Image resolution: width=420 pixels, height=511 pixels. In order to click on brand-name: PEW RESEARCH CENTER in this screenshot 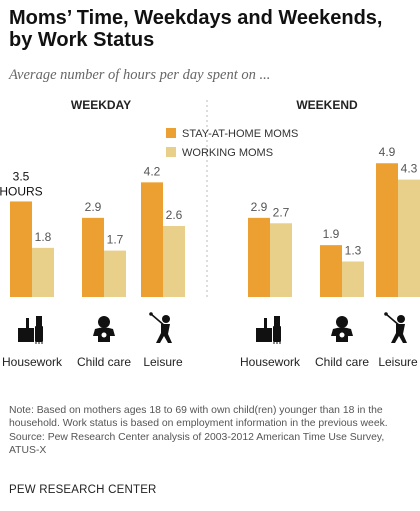, I will do `click(83, 490)`.